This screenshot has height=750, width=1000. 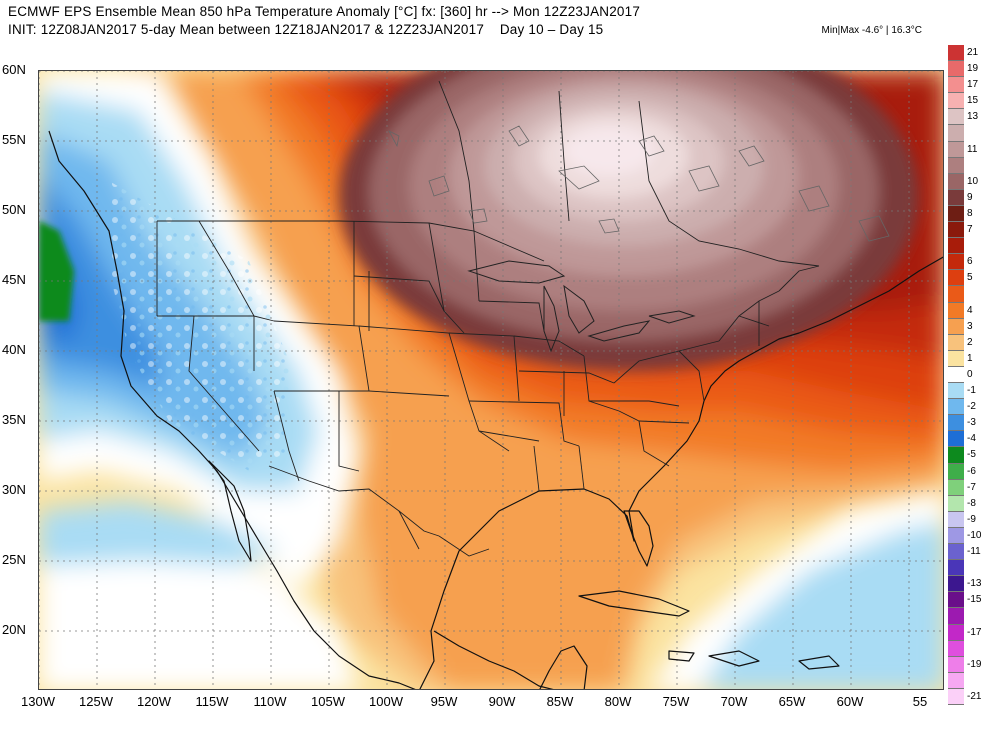 I want to click on legend-label: 7, so click(x=970, y=230).